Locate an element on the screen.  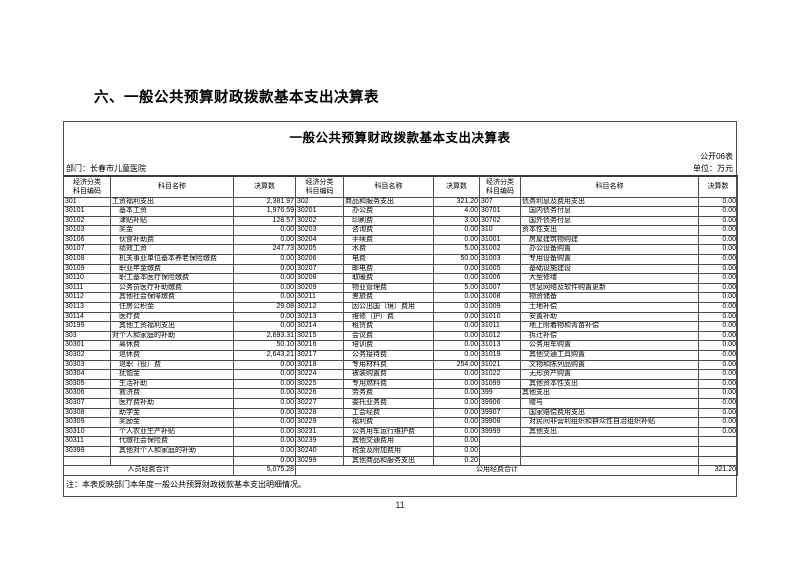
code-cell: 39906 is located at coordinates (500, 403).